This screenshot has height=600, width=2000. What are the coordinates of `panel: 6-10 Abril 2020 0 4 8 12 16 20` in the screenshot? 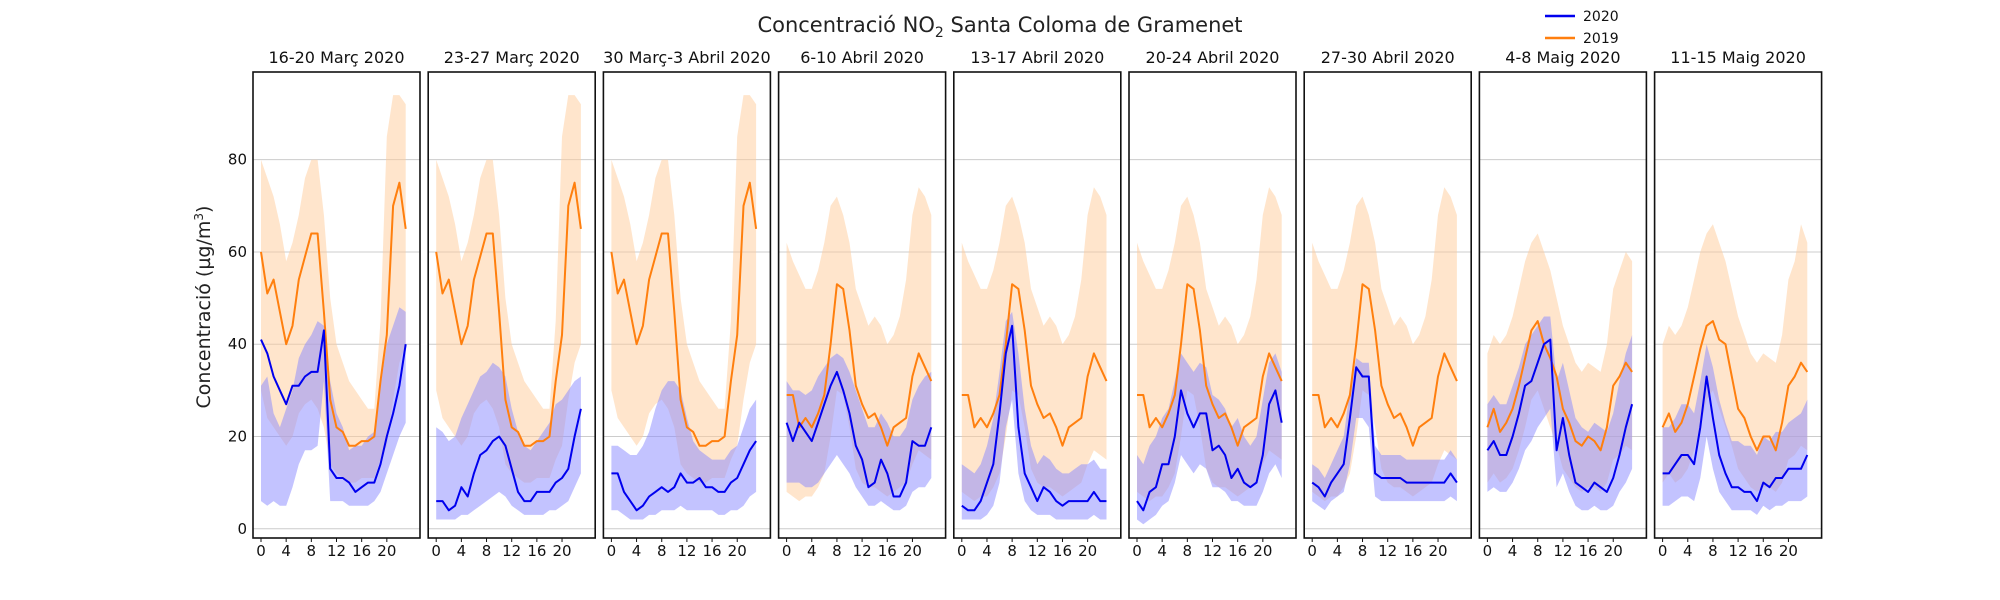 It's located at (862, 304).